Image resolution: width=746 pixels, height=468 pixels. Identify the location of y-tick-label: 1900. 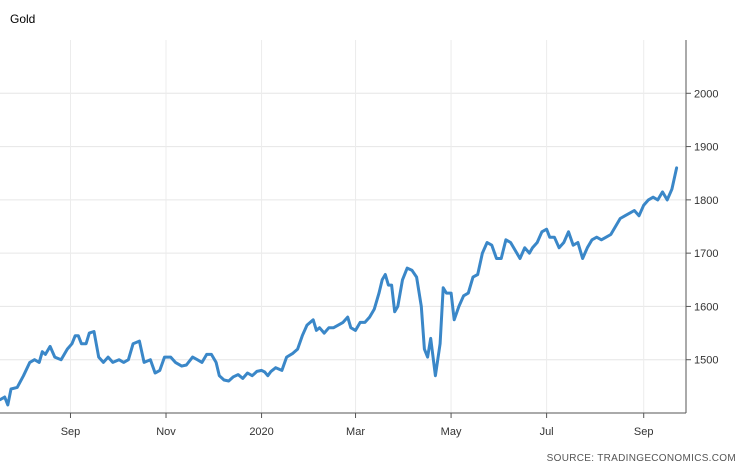
(706, 148).